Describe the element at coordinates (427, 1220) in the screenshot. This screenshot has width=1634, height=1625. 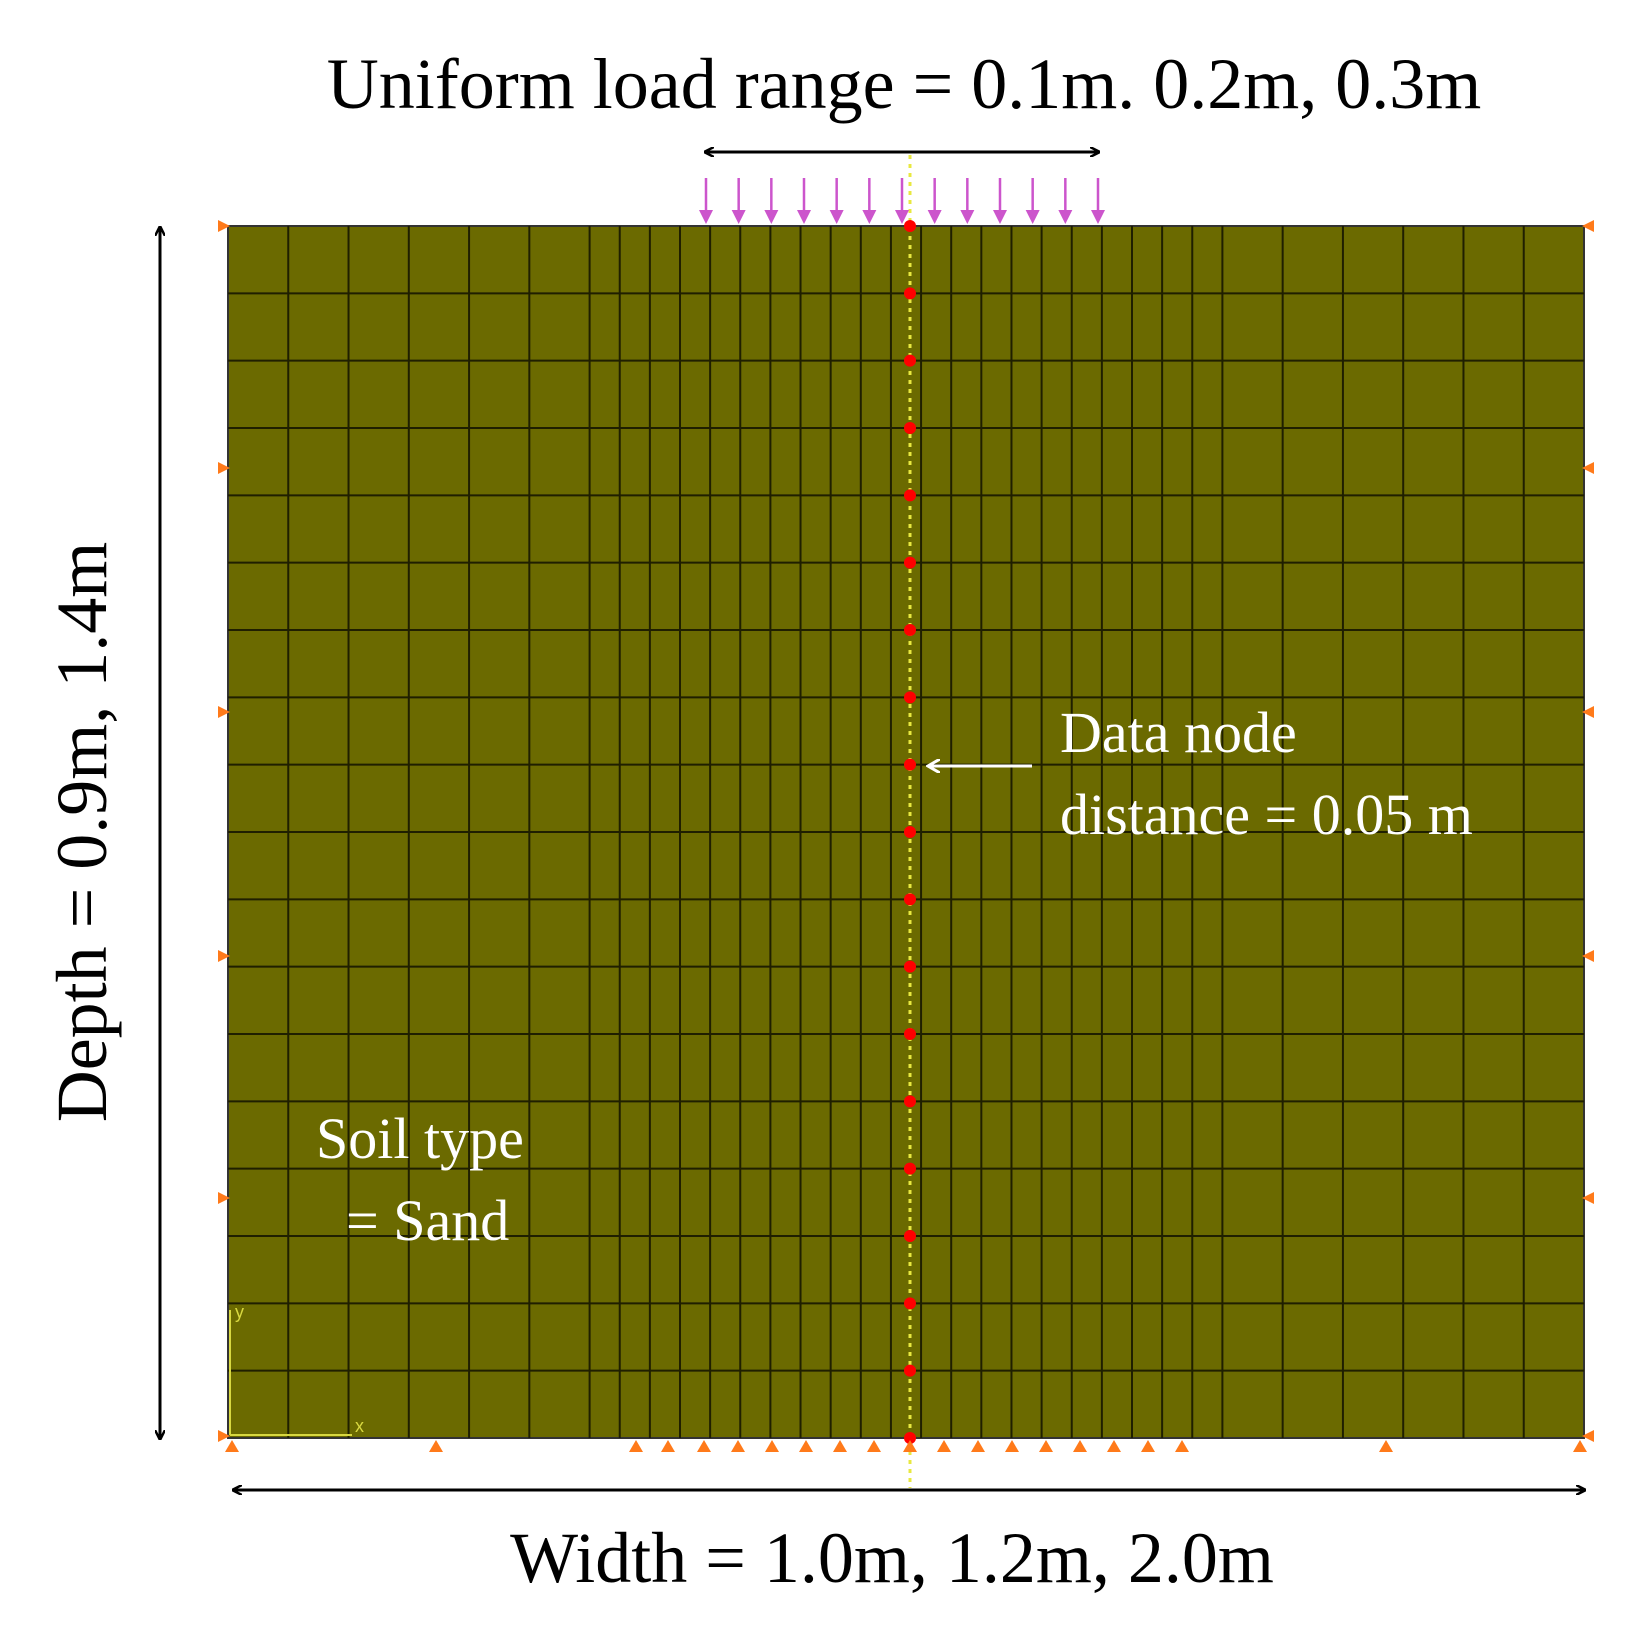
I see `soil-type-label-line2: = Sand` at that location.